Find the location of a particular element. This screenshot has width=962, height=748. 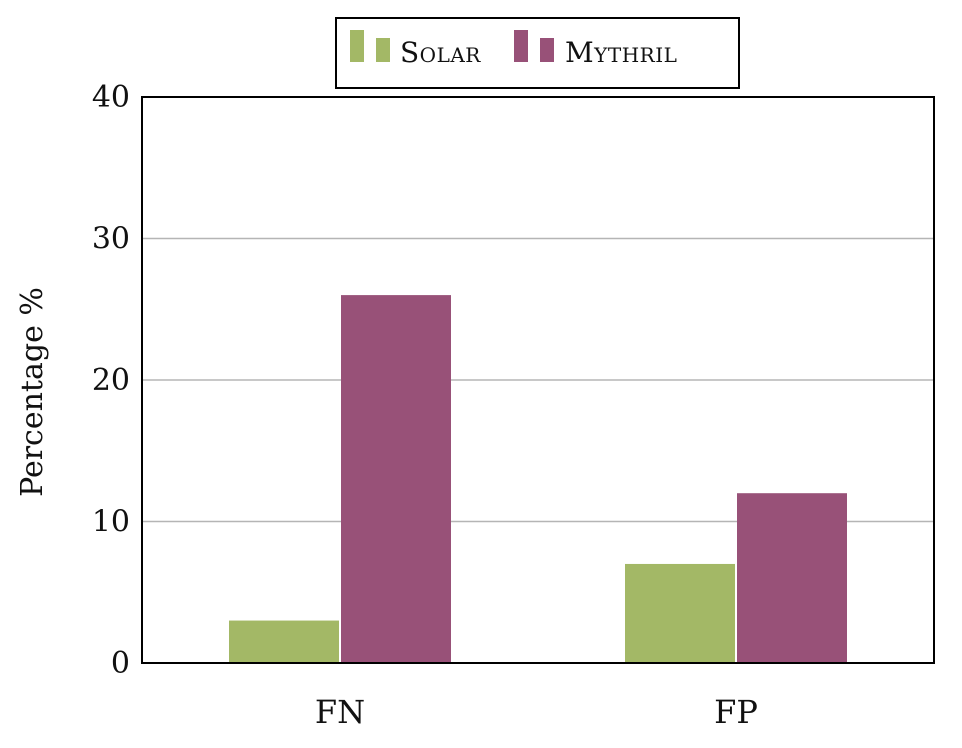

y-axis-ticks: 0 10 20 30 40 is located at coordinates (111, 380).